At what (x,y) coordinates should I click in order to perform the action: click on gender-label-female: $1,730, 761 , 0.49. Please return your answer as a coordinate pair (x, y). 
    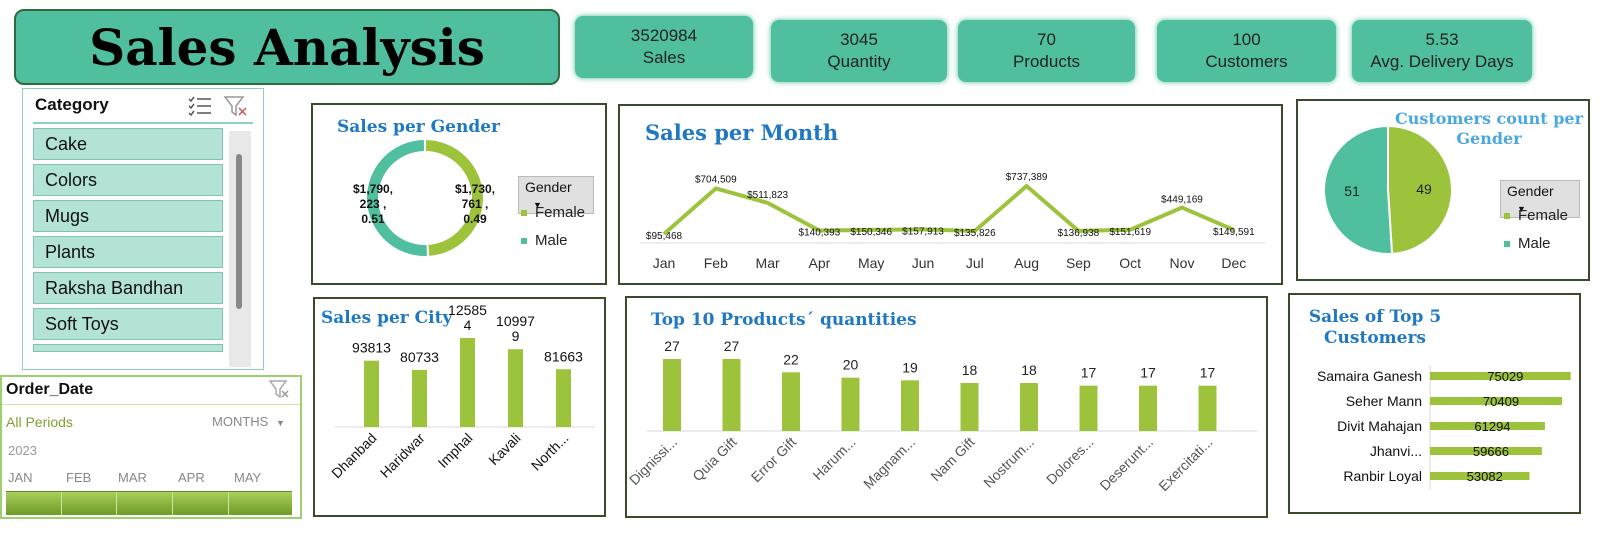
    Looking at the image, I should click on (475, 204).